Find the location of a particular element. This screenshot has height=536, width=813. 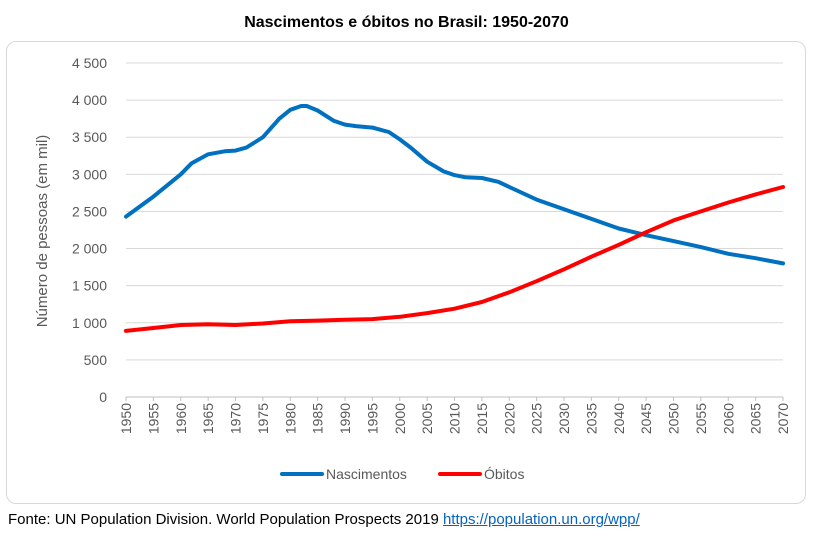

x-tick-label: 2005 is located at coordinates (427, 418).